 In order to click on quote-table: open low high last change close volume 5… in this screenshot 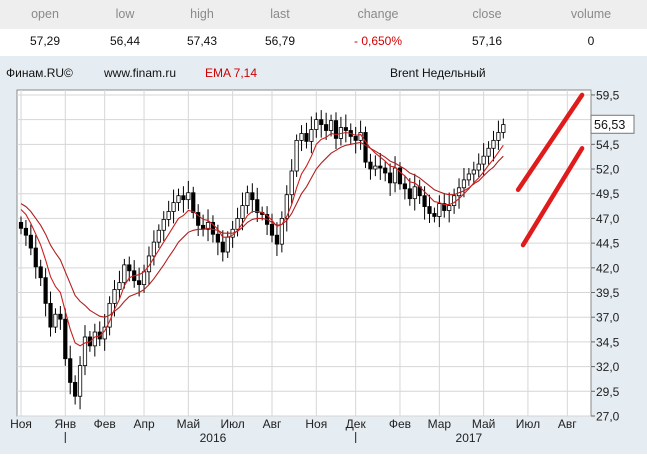, I will do `click(323, 27)`.